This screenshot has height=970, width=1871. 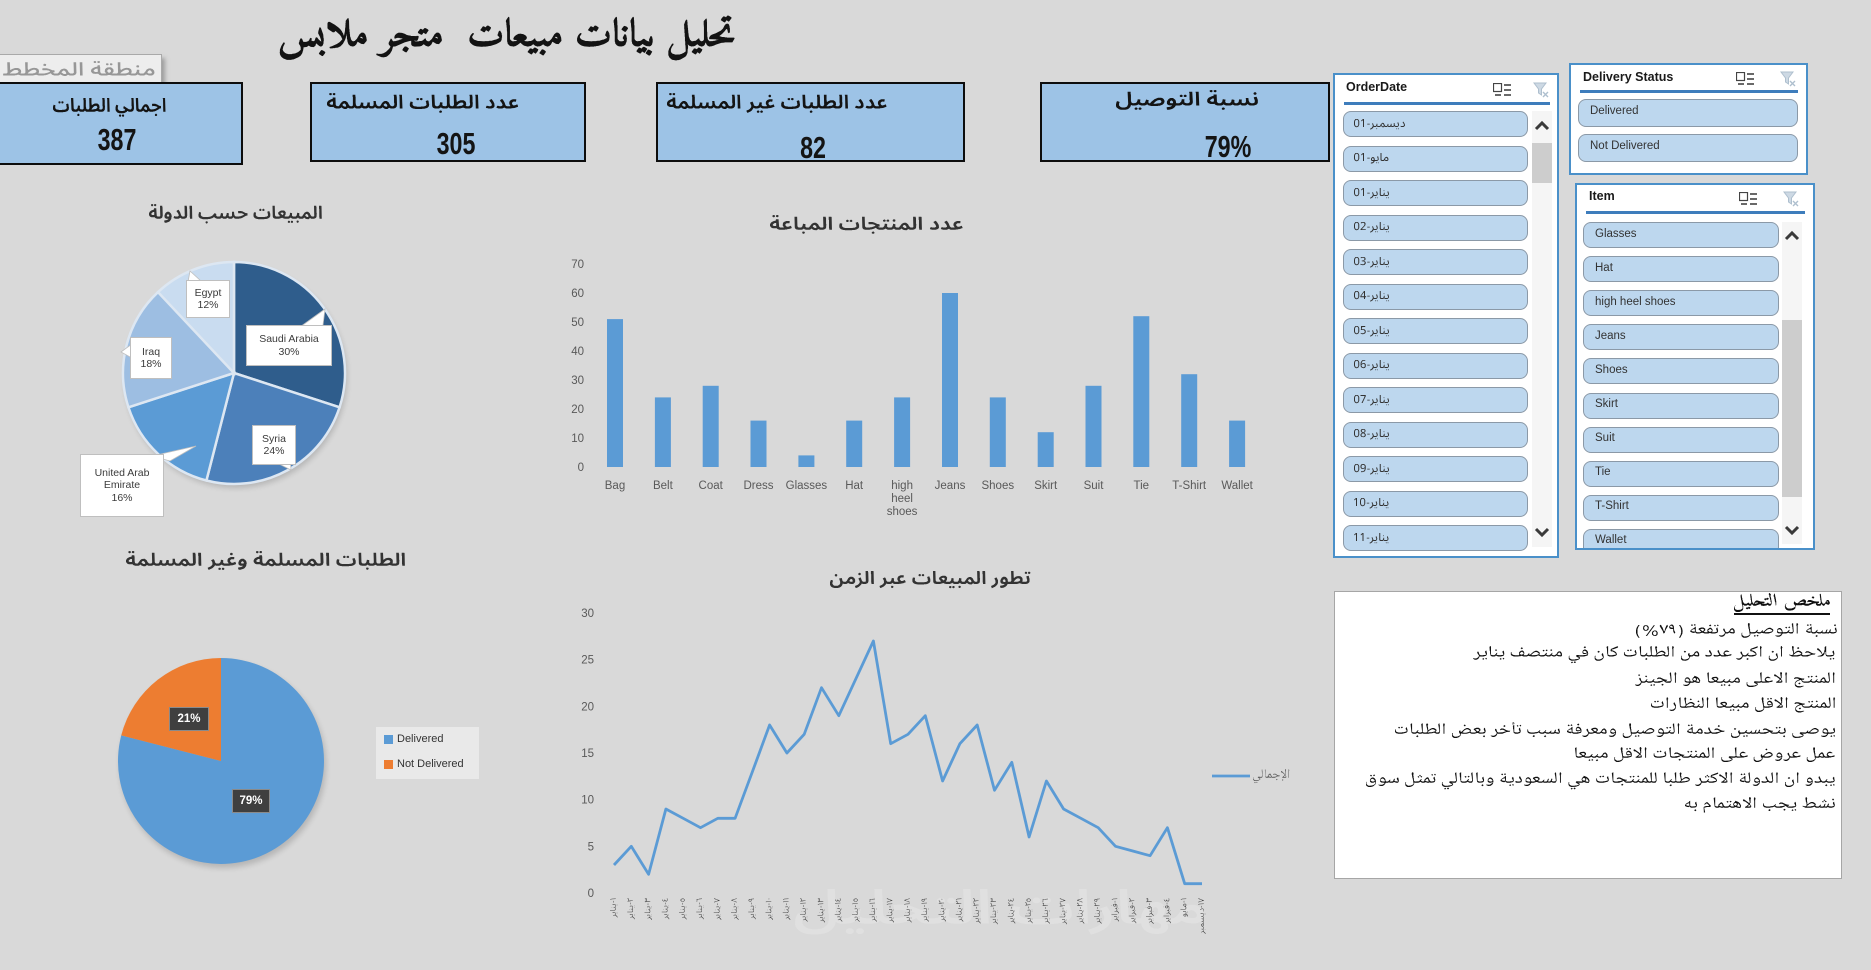 I want to click on svg-text: Hat, so click(x=854, y=486).